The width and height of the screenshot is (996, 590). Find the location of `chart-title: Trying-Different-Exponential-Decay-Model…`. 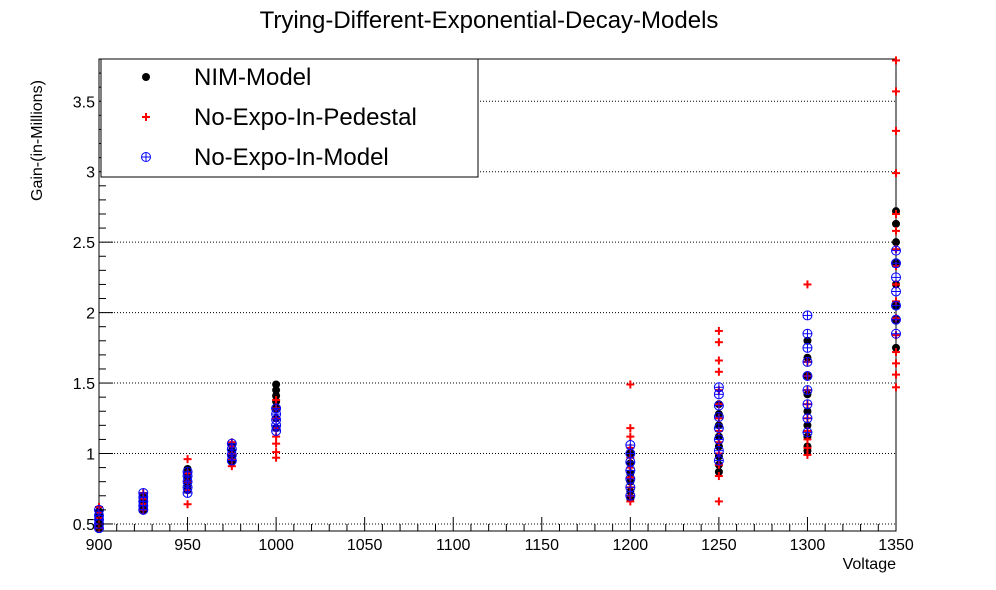

chart-title: Trying-Different-Exponential-Decay-Model… is located at coordinates (489, 20).